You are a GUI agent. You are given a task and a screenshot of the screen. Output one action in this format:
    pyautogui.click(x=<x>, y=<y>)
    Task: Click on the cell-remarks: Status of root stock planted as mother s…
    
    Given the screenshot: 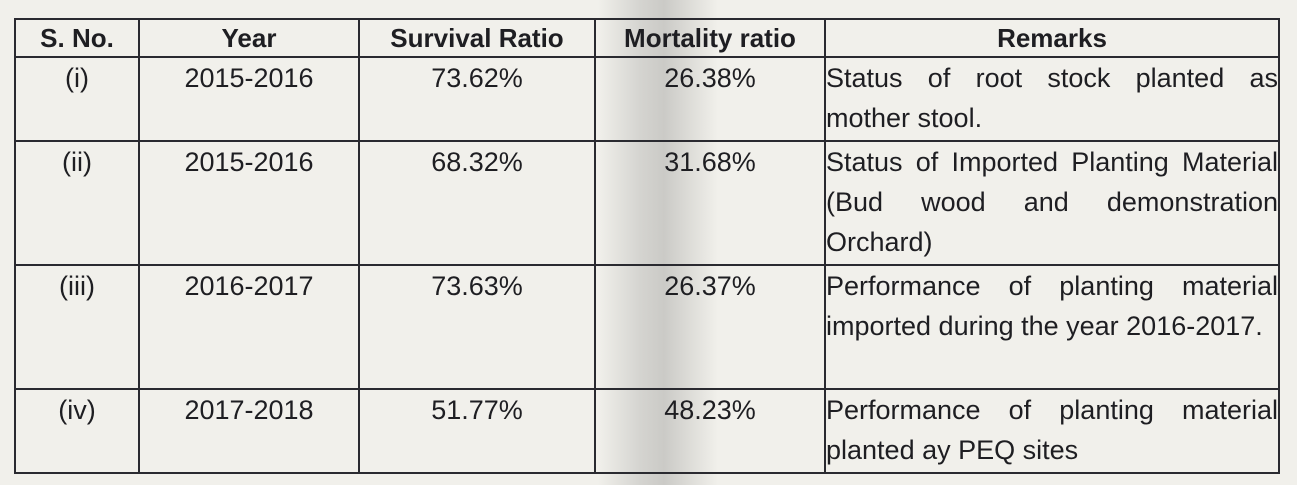 What is the action you would take?
    pyautogui.click(x=1052, y=99)
    